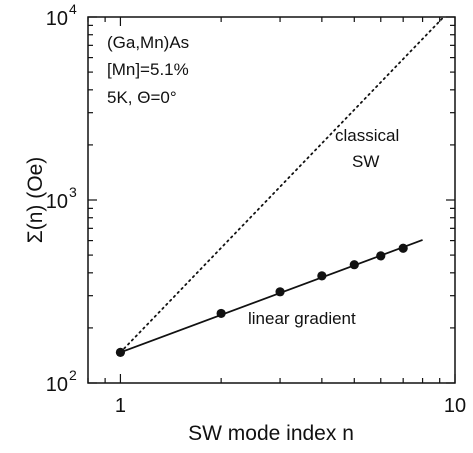 The height and width of the screenshot is (453, 473). Describe the element at coordinates (367, 135) in the screenshot. I see `classical-sw-label-line1: classical` at that location.